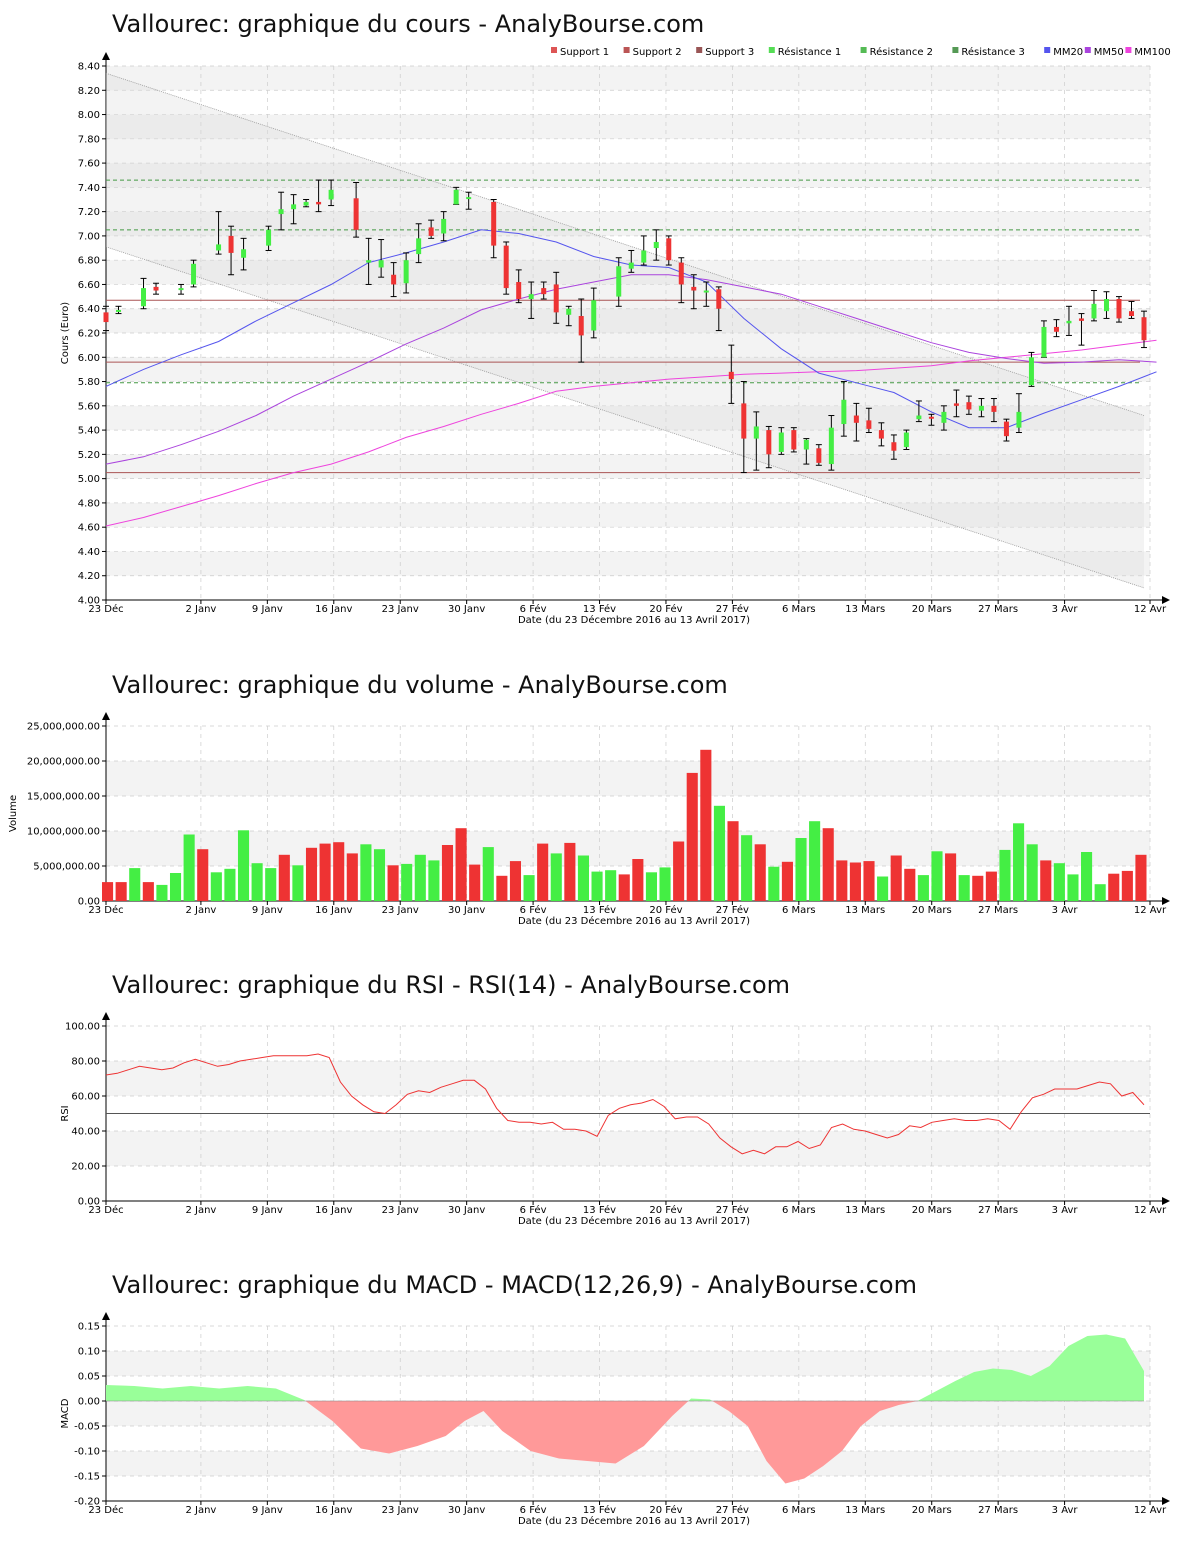 The height and width of the screenshot is (1550, 1200). Describe the element at coordinates (896, 52) in the screenshot. I see `legend-item: Résistance 2` at that location.